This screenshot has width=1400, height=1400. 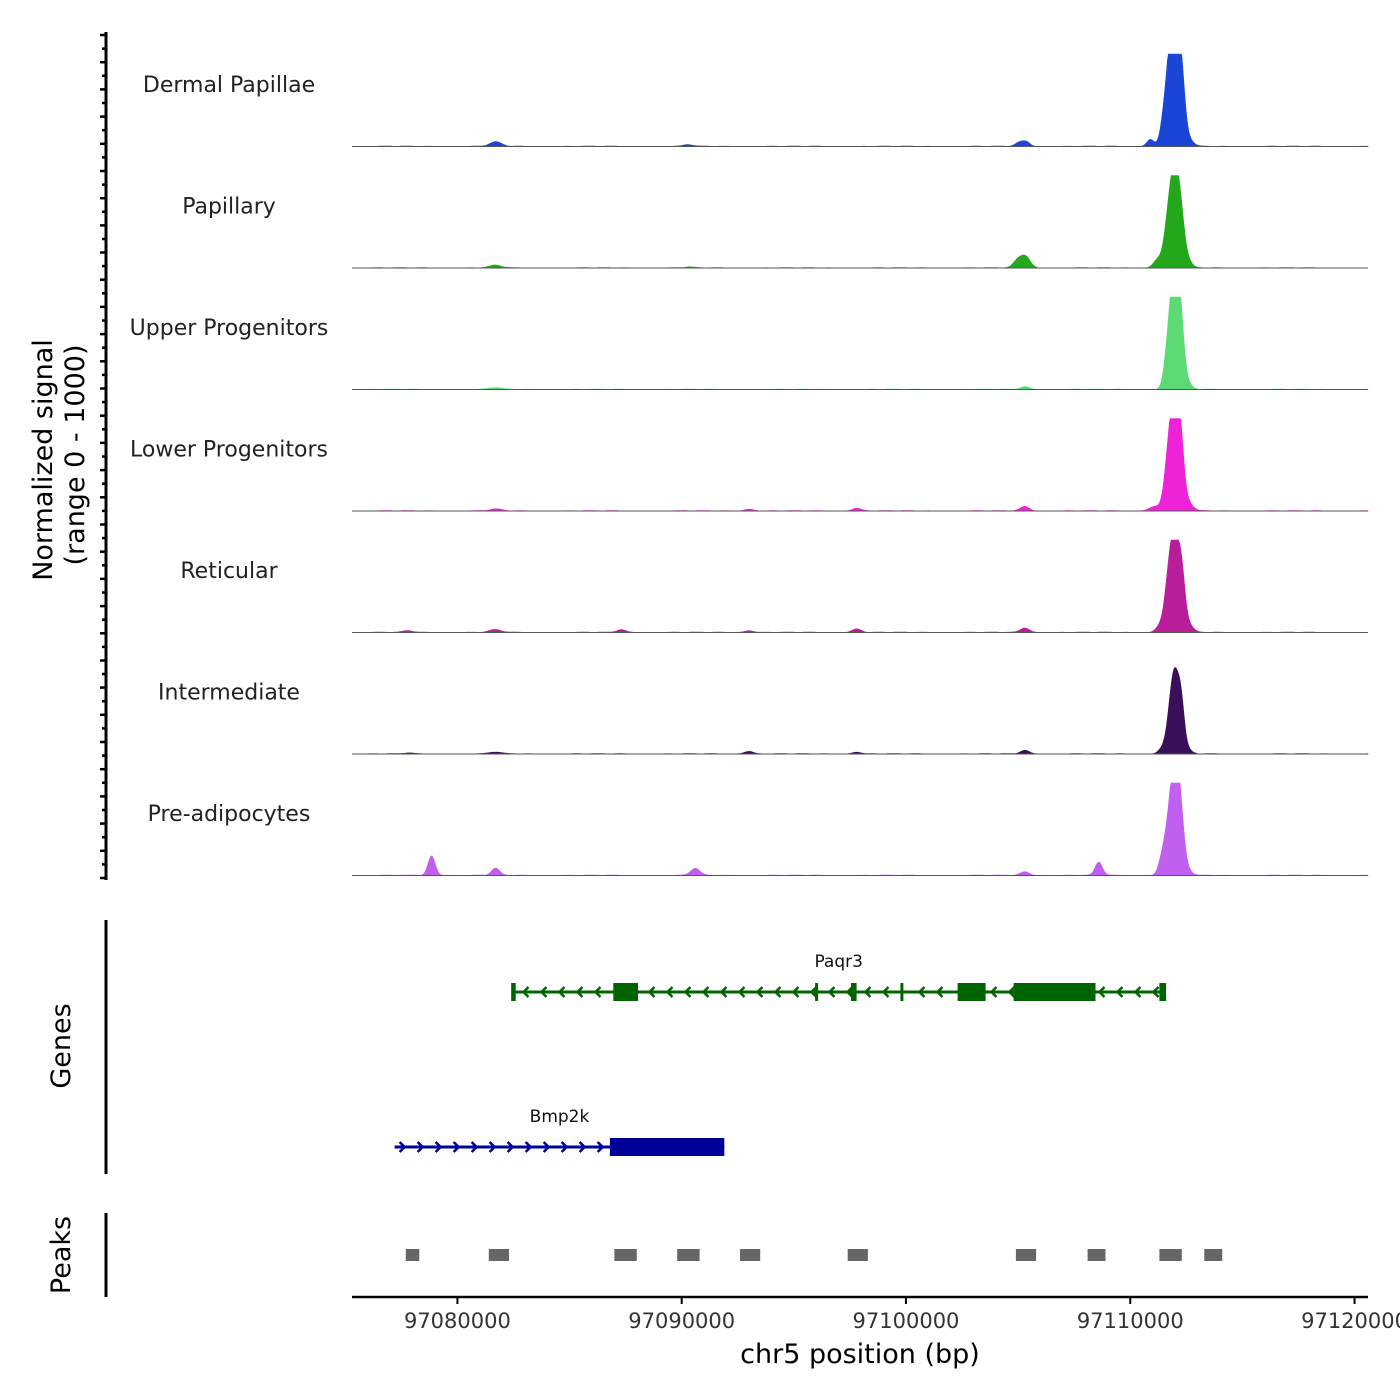 What do you see at coordinates (780, 1054) in the screenshot?
I see `genes-panel: Paqr3 Bmp2k` at bounding box center [780, 1054].